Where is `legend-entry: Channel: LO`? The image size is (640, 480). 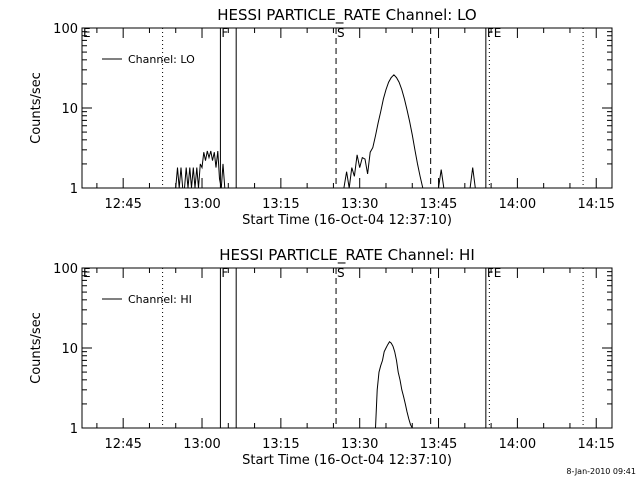 legend-entry: Channel: LO is located at coordinates (161, 59).